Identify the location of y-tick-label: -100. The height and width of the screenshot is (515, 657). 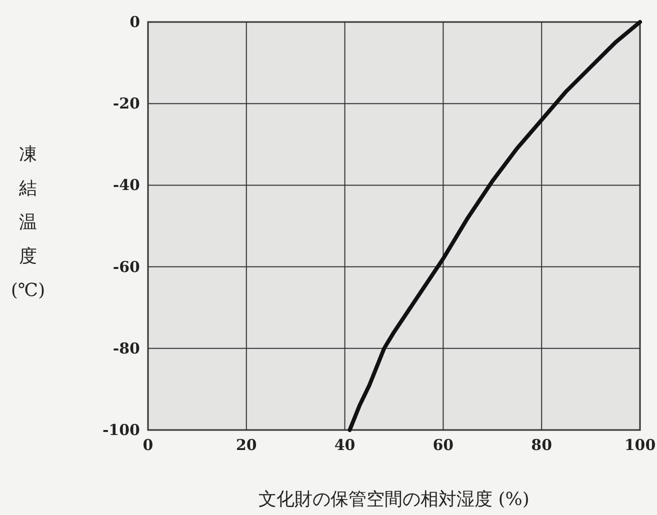
(121, 430).